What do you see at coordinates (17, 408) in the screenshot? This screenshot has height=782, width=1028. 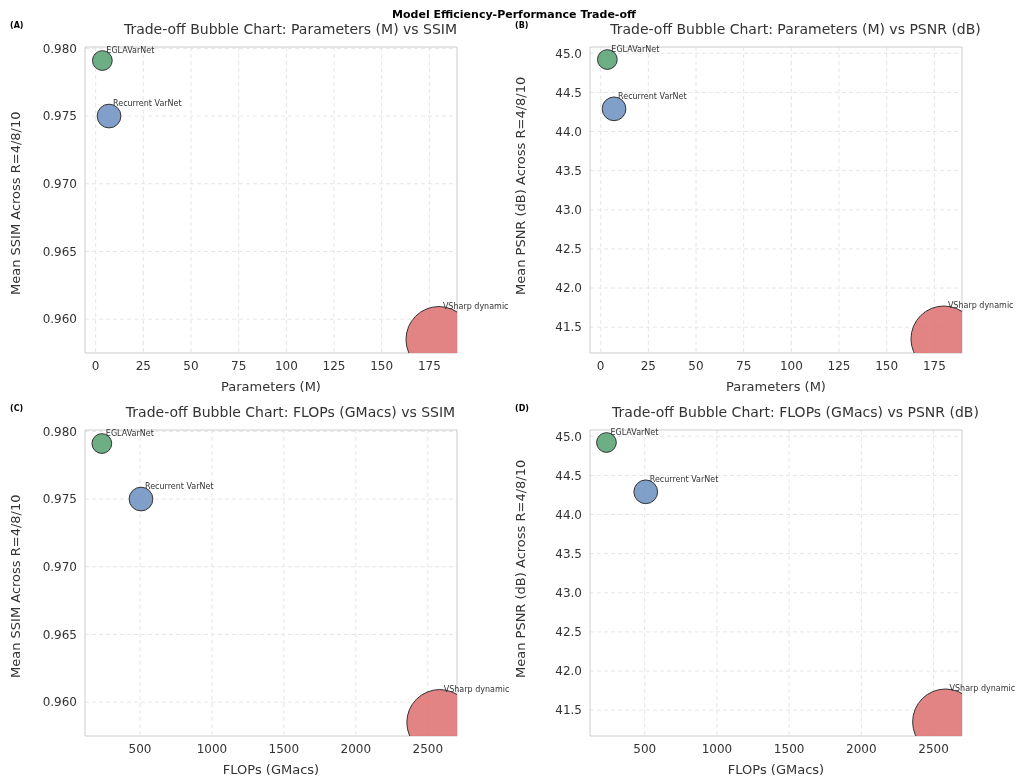 I see `text: (C)` at bounding box center [17, 408].